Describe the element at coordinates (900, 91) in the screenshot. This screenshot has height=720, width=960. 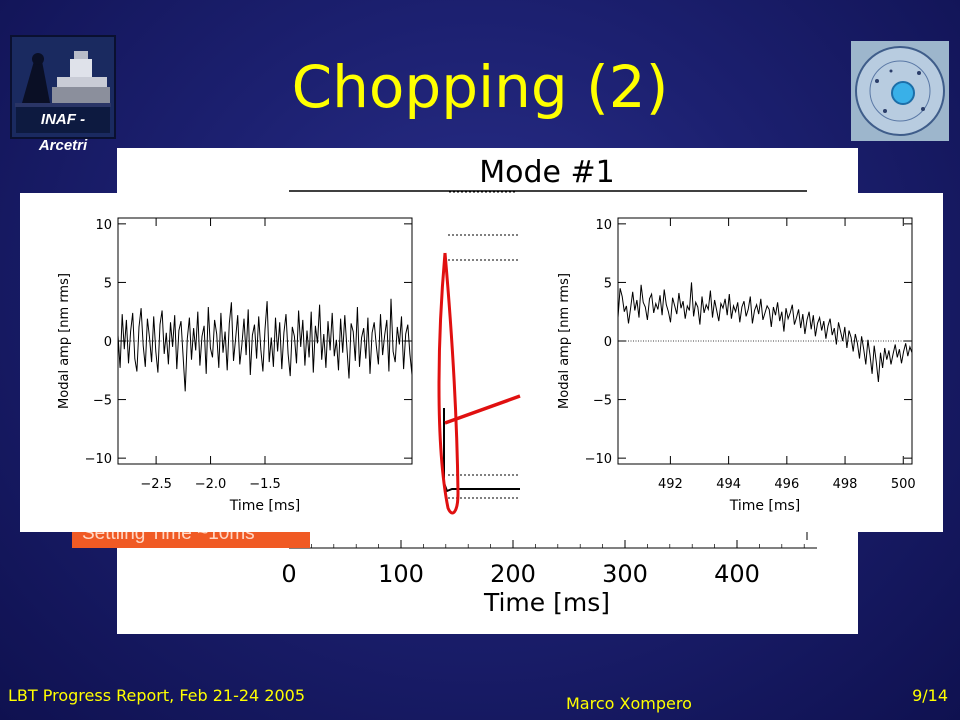
I see `inaf-seal-logo` at that location.